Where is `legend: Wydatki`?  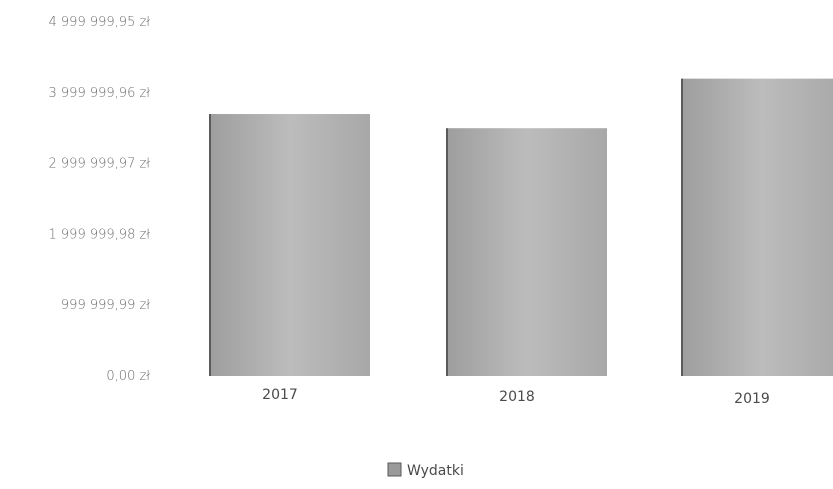
legend: Wydatki is located at coordinates (425, 470).